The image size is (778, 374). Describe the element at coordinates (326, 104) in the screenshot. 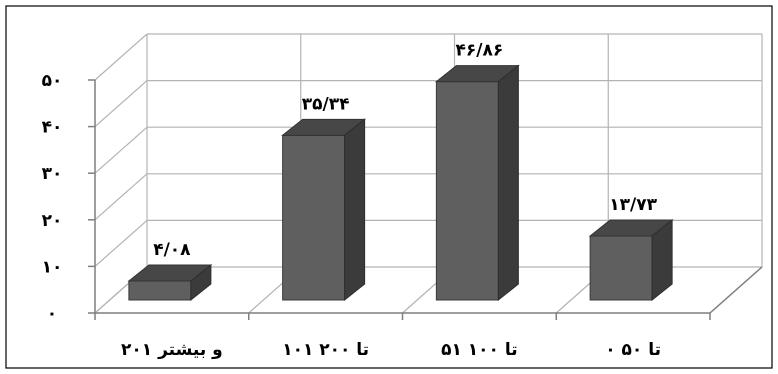

I see `data-label: ۳۵/۳۴` at that location.